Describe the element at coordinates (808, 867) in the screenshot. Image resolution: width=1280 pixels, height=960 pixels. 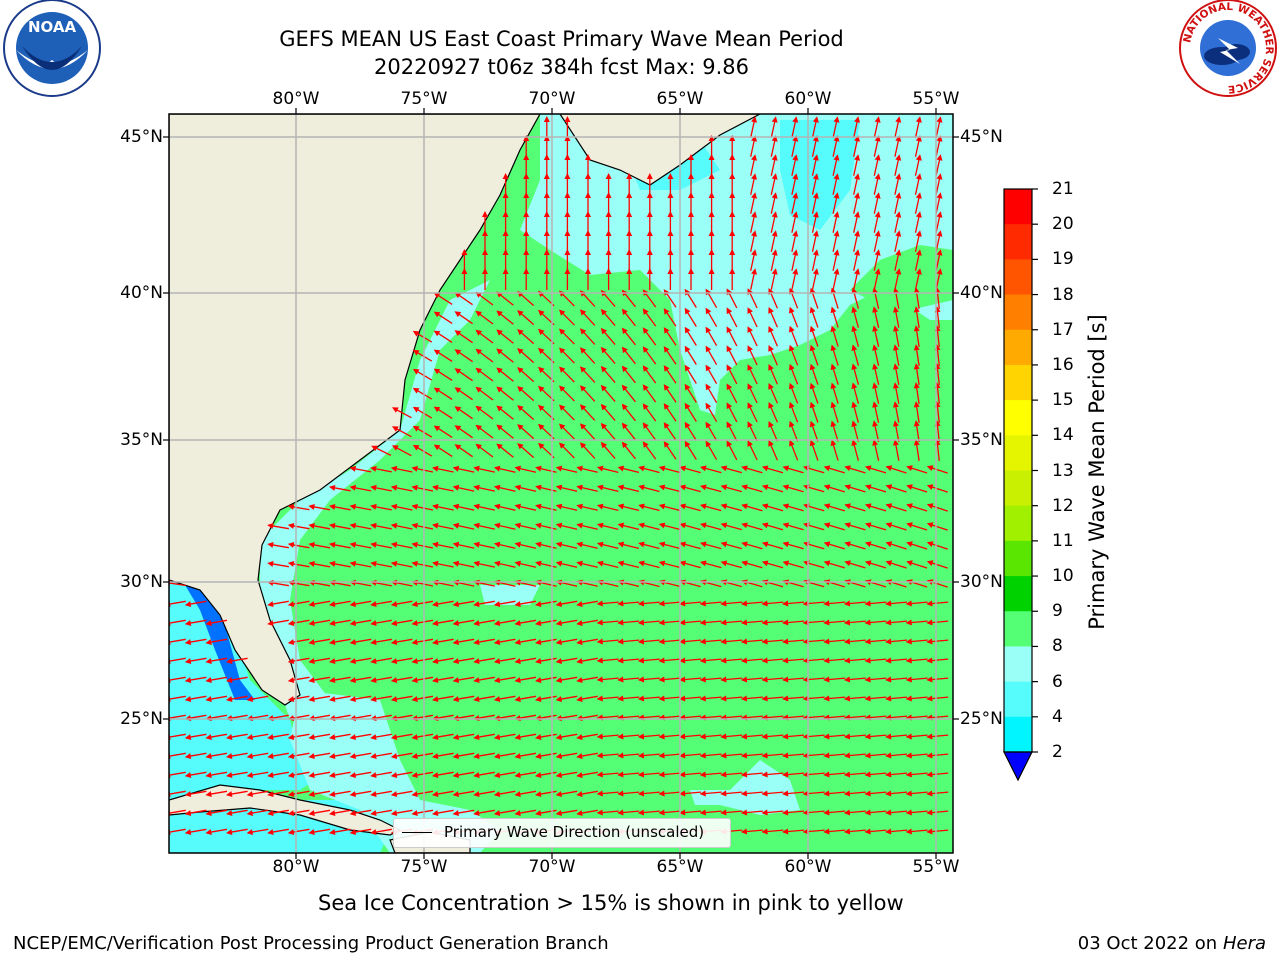
I see `lon-label-bottom: 60°W` at that location.